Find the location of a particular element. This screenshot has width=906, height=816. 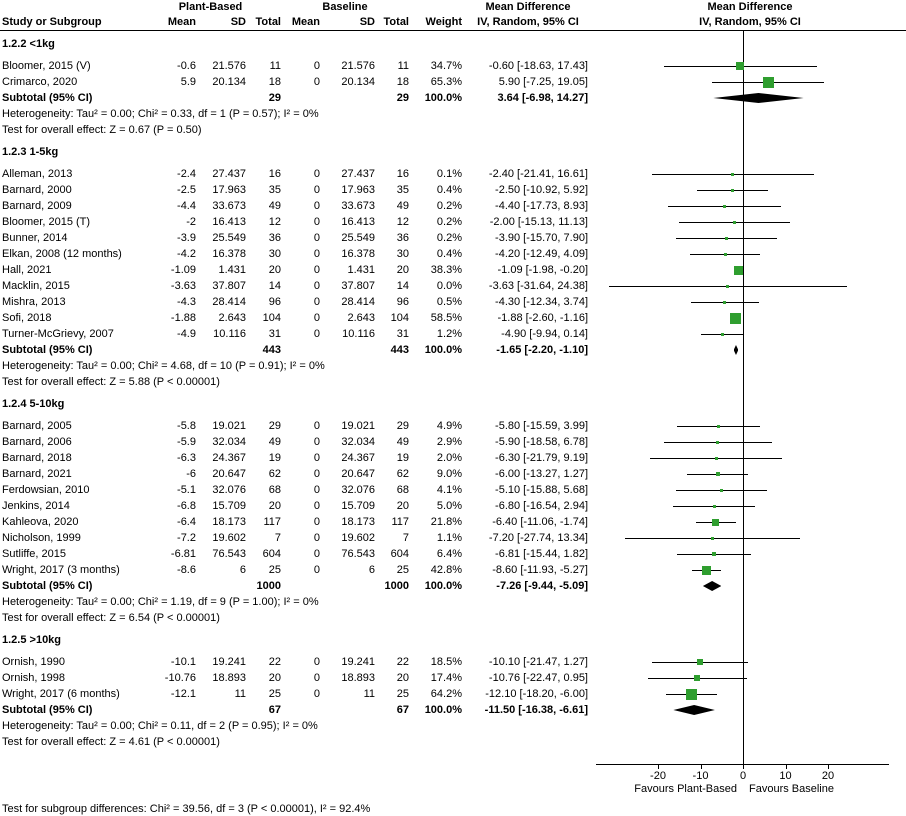

plant-total: 49 is located at coordinates (274, 442).